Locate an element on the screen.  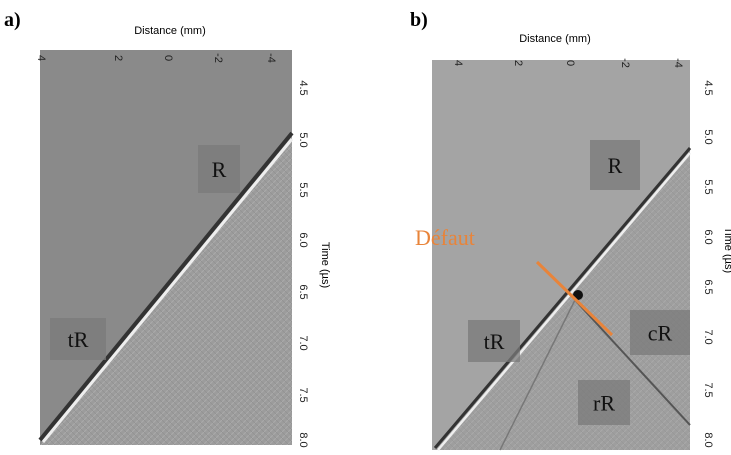
panel-label: b) is located at coordinates (419, 20).